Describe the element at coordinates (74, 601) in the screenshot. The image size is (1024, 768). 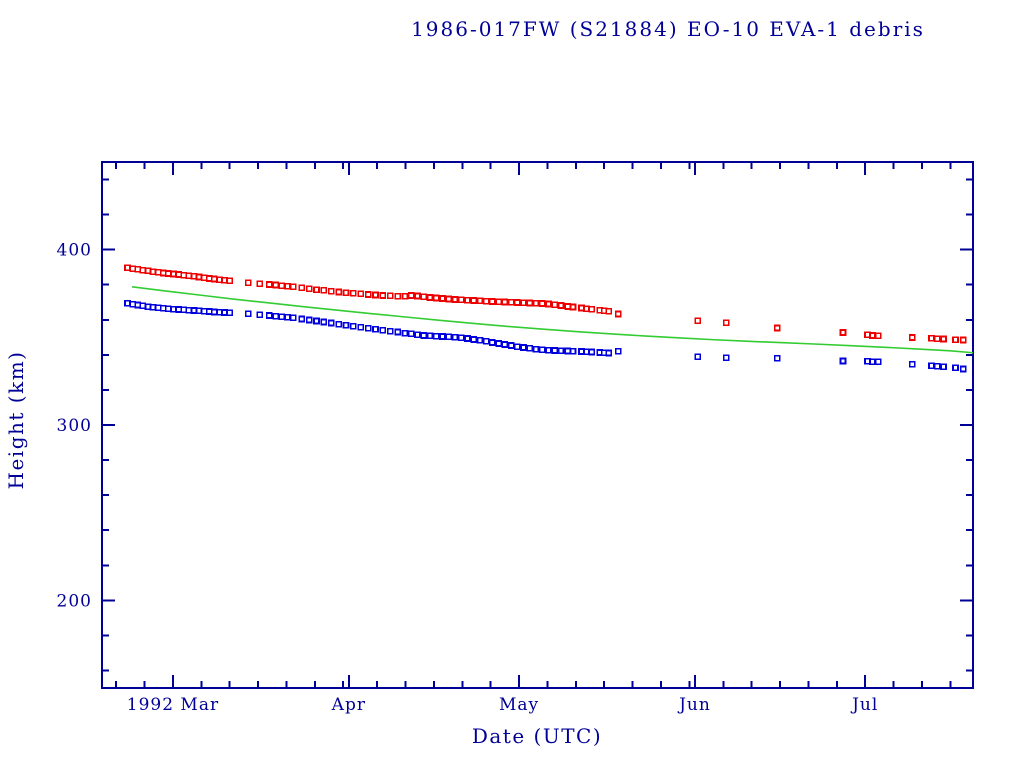
I see `y-tick-label: 200` at that location.